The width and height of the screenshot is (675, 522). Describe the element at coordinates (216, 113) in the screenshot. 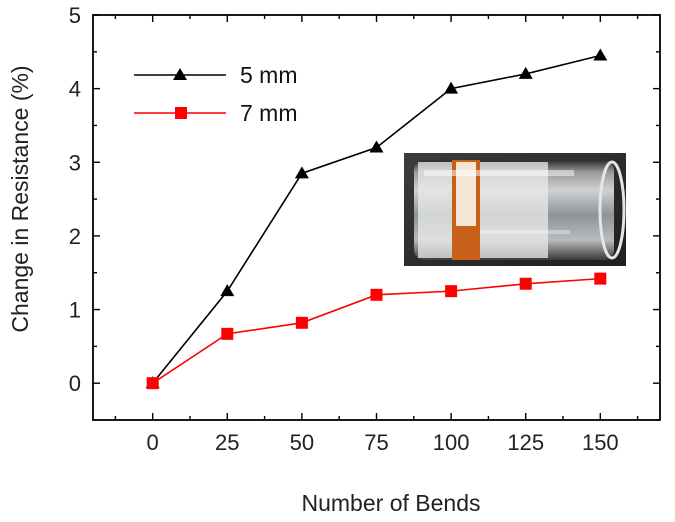

I see `legend-entry-7mm: 7 mm` at that location.